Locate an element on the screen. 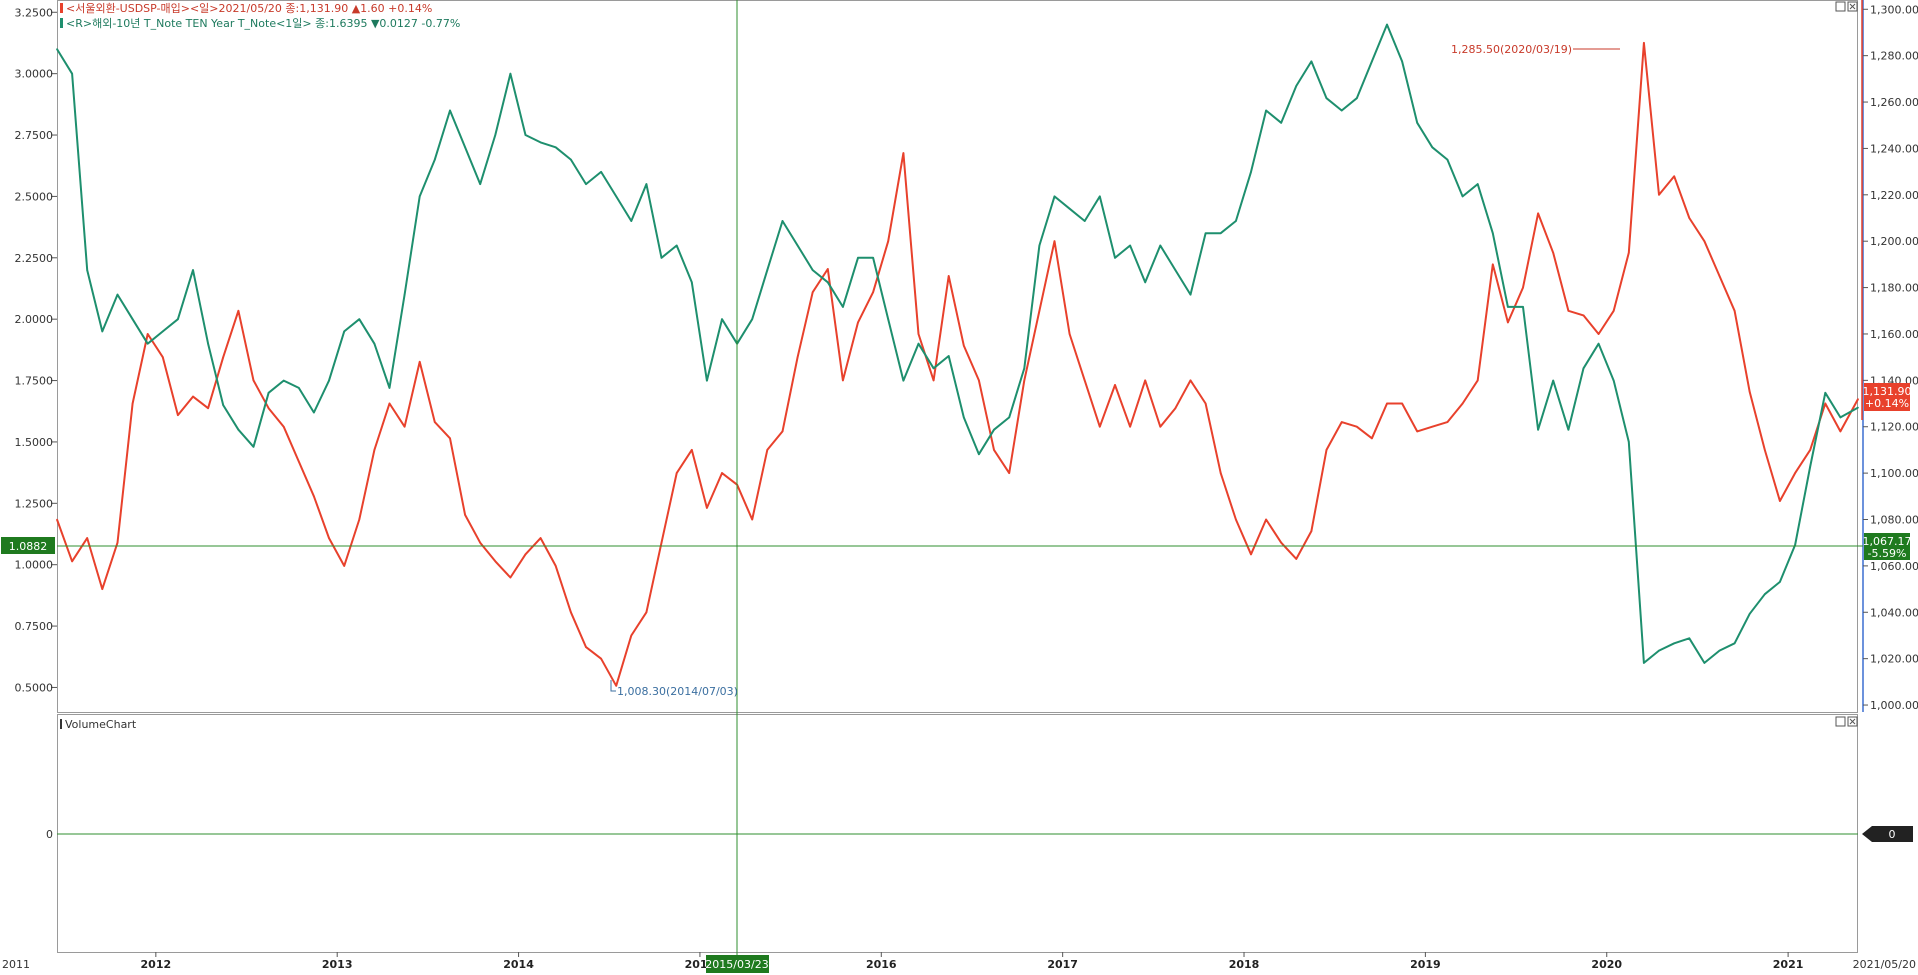  right-tick-label: 1,020.00 is located at coordinates (1894, 659).